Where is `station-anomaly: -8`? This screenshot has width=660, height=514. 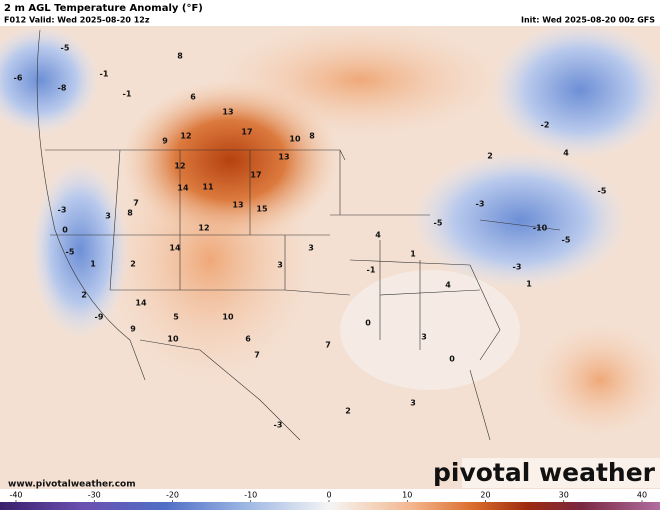 station-anomaly: -8 is located at coordinates (62, 88).